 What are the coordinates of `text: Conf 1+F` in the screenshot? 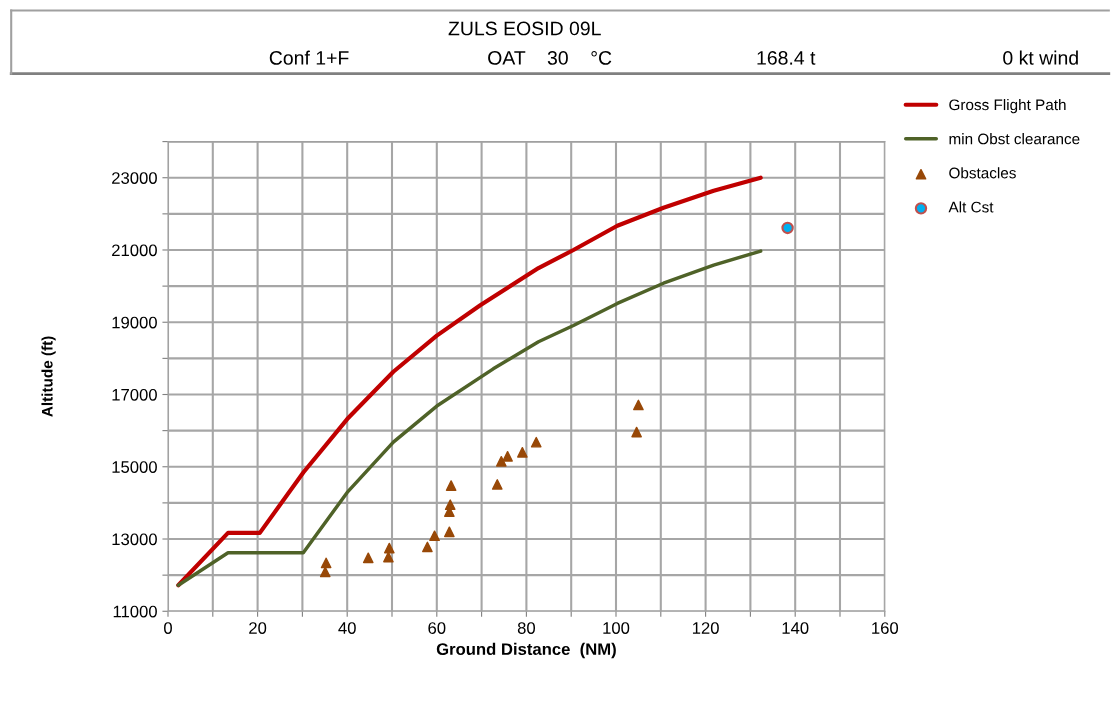 It's located at (309, 57).